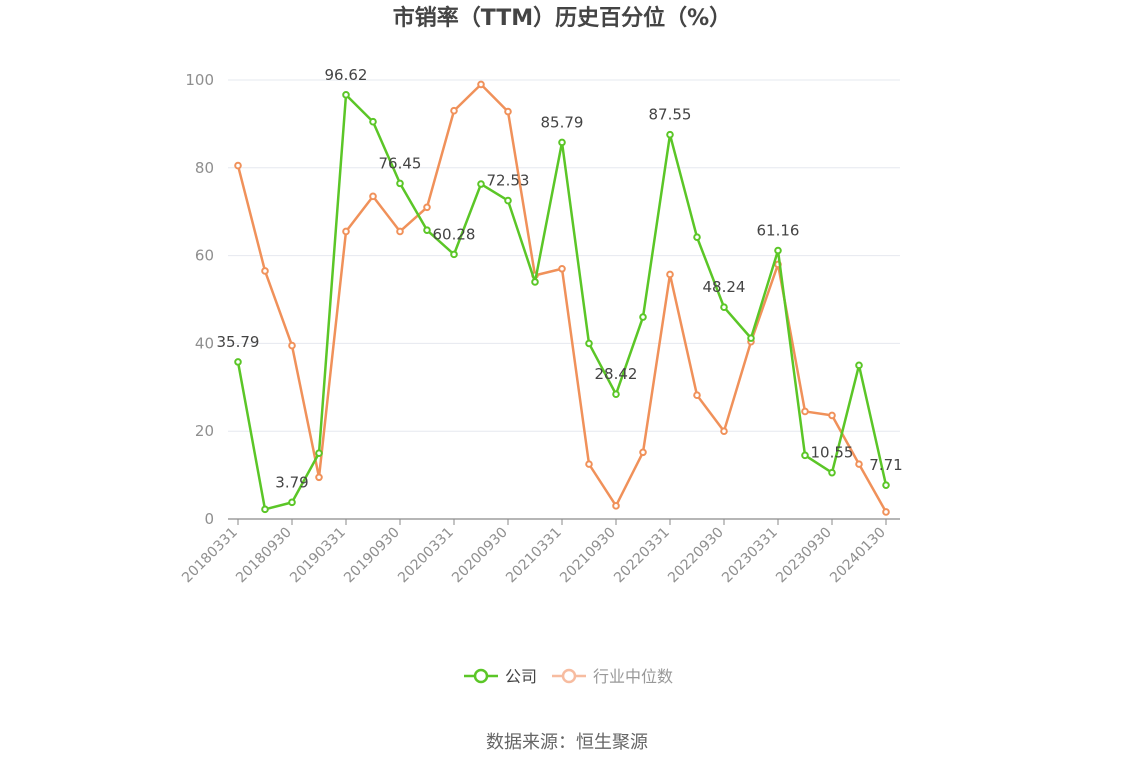  Describe the element at coordinates (750, 556) in the screenshot. I see `x-tick-label: 20230331` at that location.